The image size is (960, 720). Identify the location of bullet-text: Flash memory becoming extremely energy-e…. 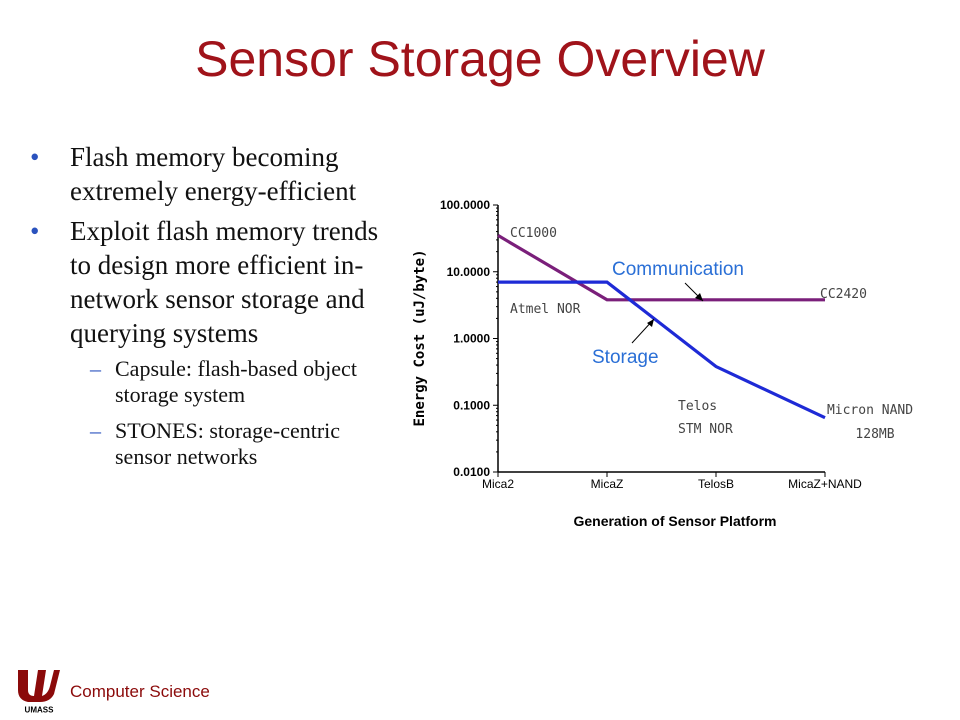
(213, 174).